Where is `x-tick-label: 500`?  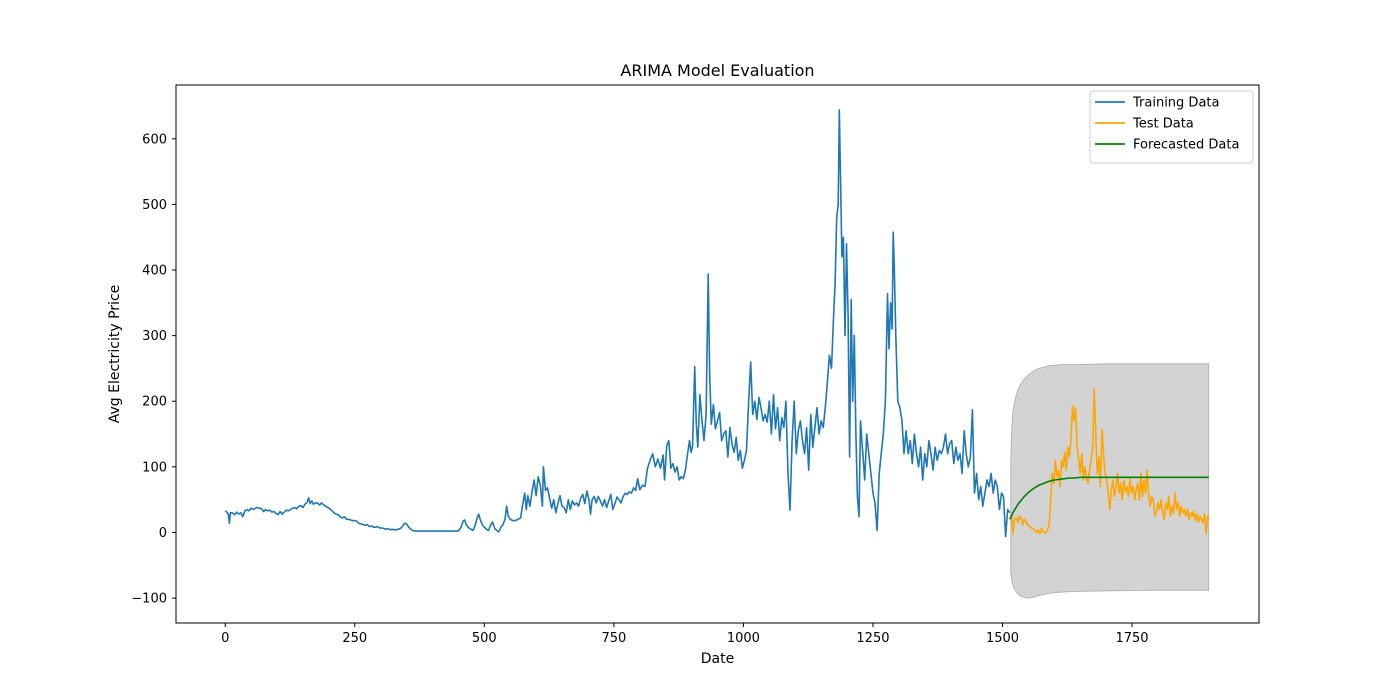
x-tick-label: 500 is located at coordinates (484, 638).